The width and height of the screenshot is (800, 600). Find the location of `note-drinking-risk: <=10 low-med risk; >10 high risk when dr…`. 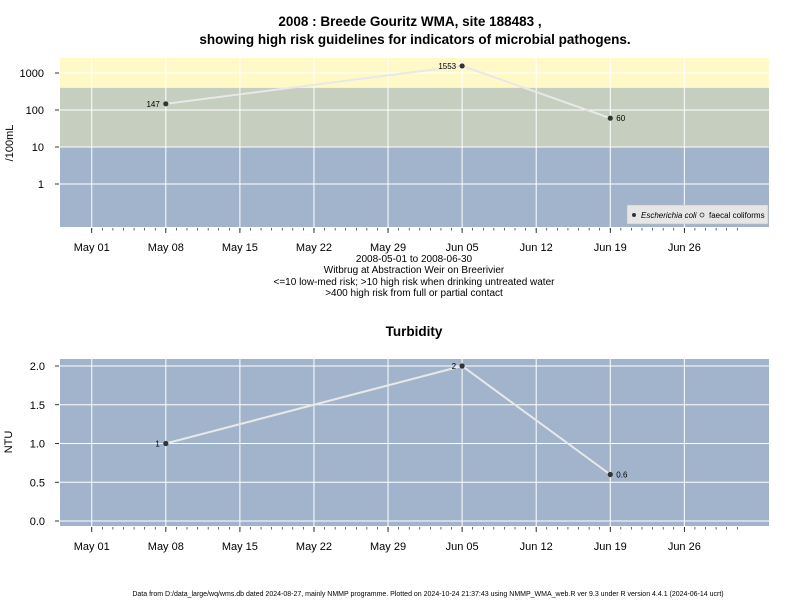

note-drinking-risk: <=10 low-med risk; >10 high risk when dr… is located at coordinates (415, 282).